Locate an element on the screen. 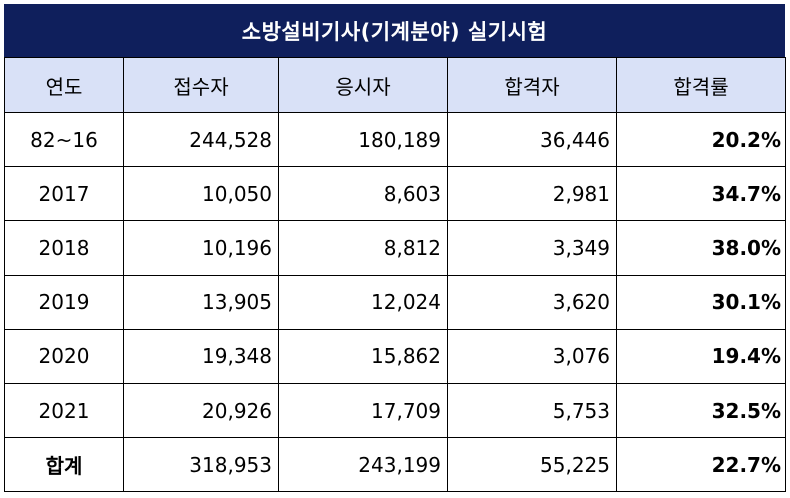  table-row: 2017 10,050 8,603 2,981 34.7% is located at coordinates (395, 194).